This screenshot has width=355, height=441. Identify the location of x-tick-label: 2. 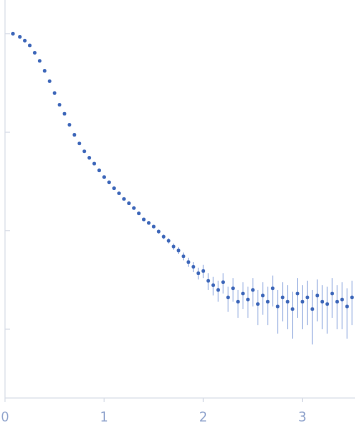
(203, 418).